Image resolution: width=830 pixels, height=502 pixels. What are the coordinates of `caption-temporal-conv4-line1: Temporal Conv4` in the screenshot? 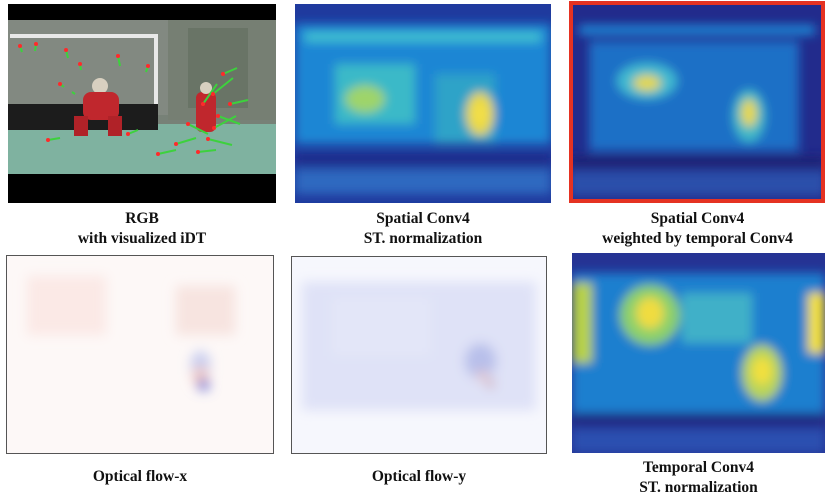 It's located at (698, 467).